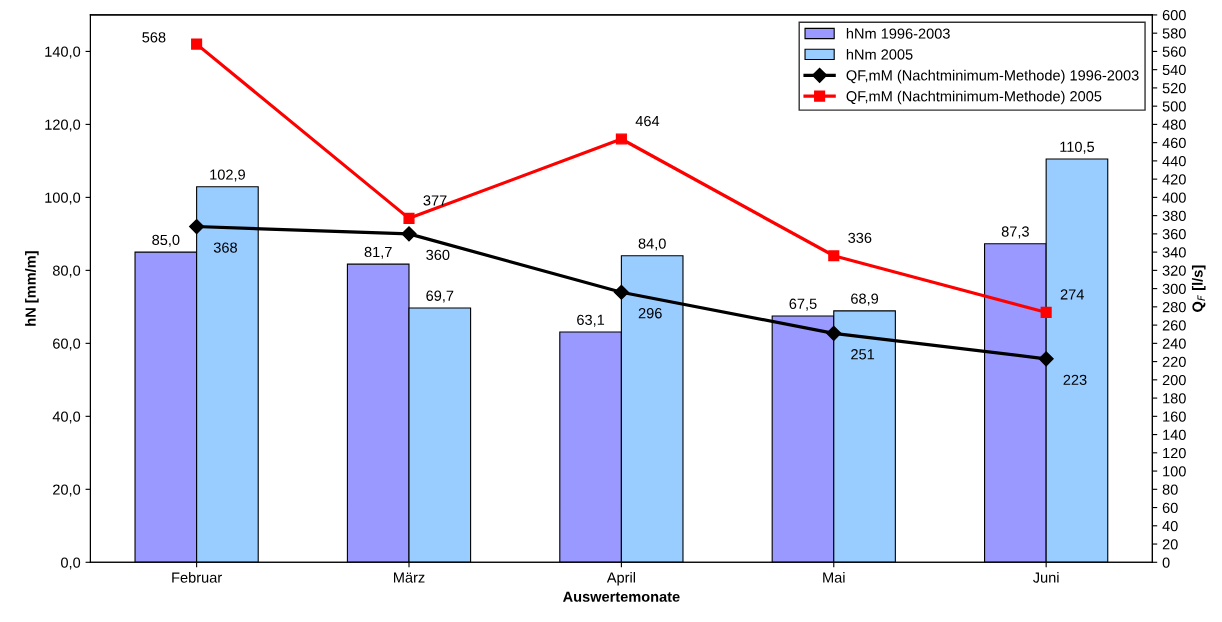 The width and height of the screenshot is (1222, 622). Describe the element at coordinates (1174, 179) in the screenshot. I see `y2-tick-label: 420` at that location.